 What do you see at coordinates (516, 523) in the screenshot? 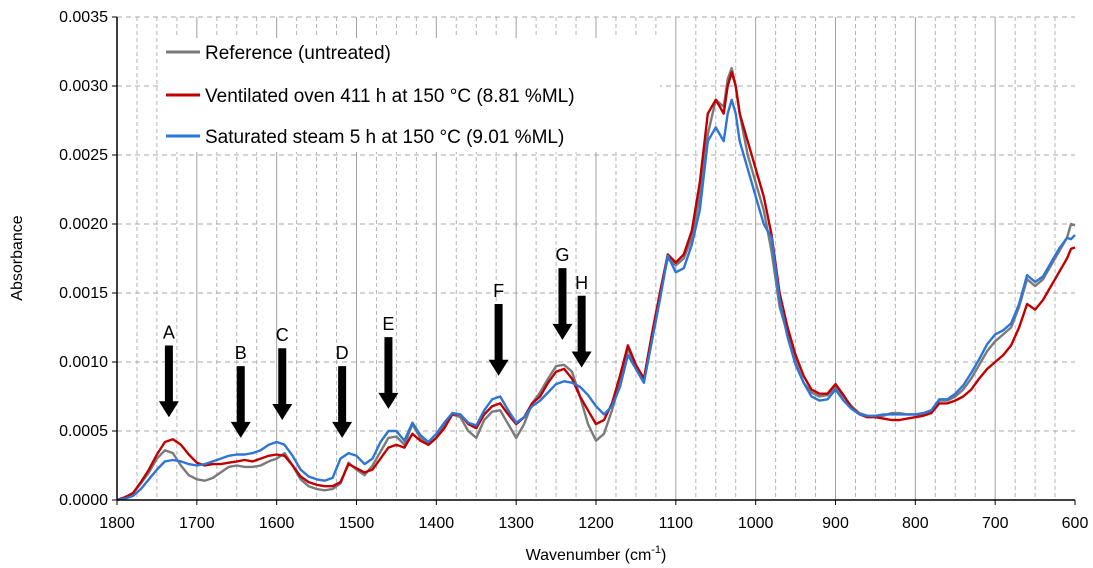
I see `x-tick-label: 1300` at bounding box center [516, 523].